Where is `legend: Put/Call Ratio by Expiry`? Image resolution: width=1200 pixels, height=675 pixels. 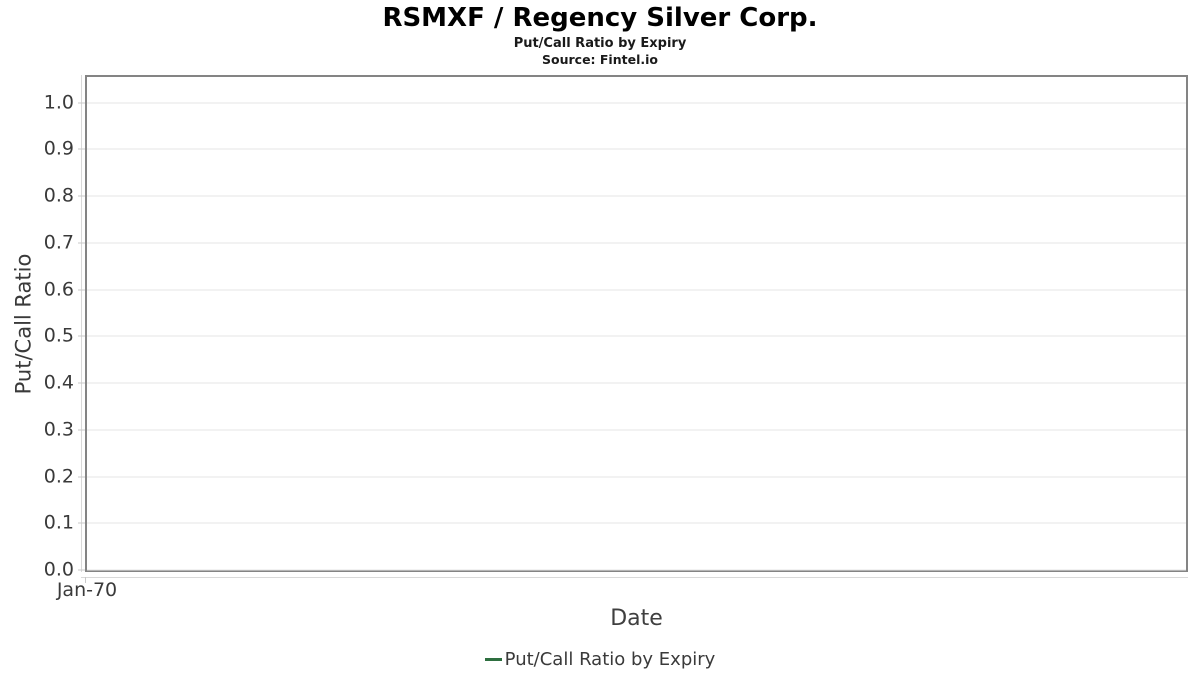 legend: Put/Call Ratio by Expiry is located at coordinates (600, 659).